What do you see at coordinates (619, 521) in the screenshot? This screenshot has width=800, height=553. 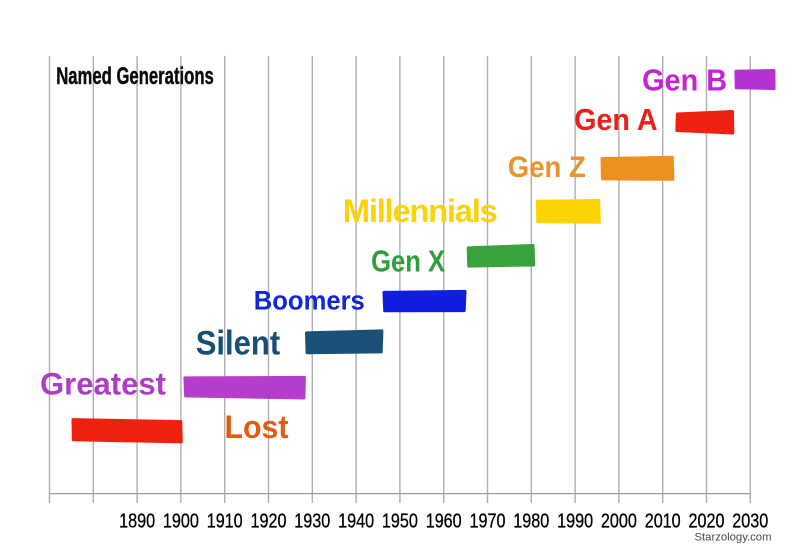 I see `svg-text: 2000` at bounding box center [619, 521].